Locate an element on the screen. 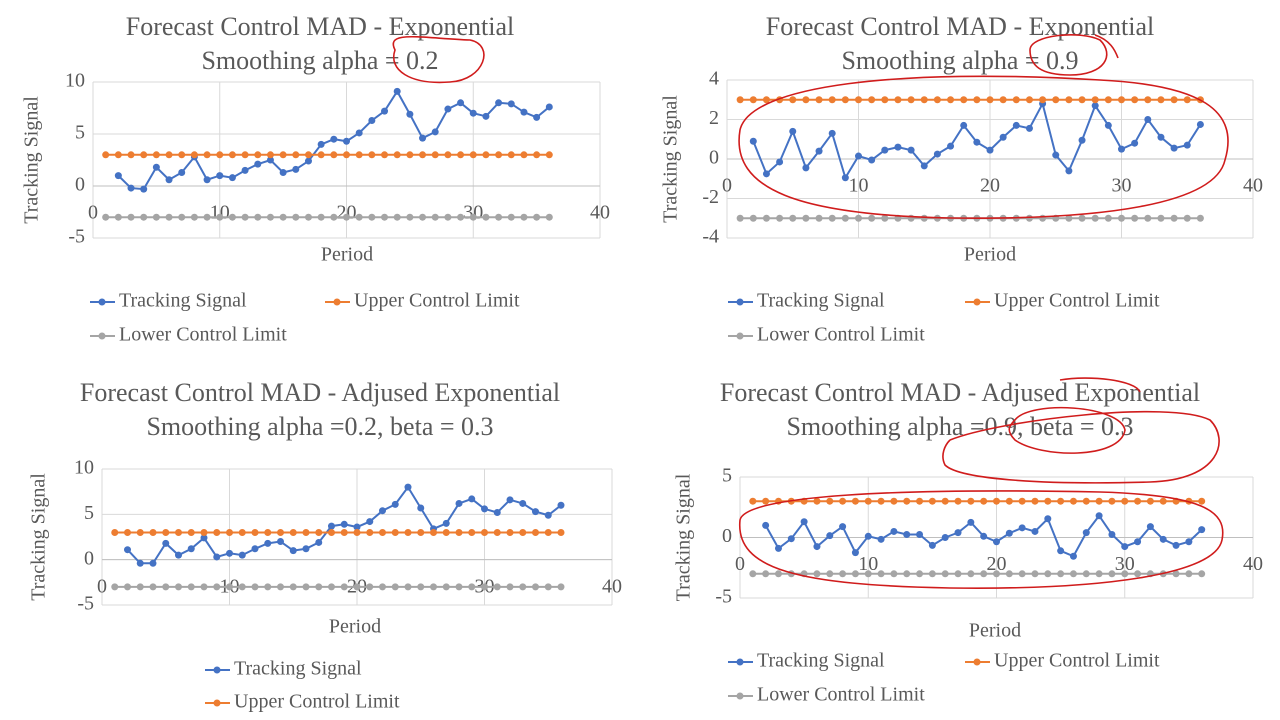 This screenshot has height=720, width=1280. y-tick-label: 4 is located at coordinates (714, 79).